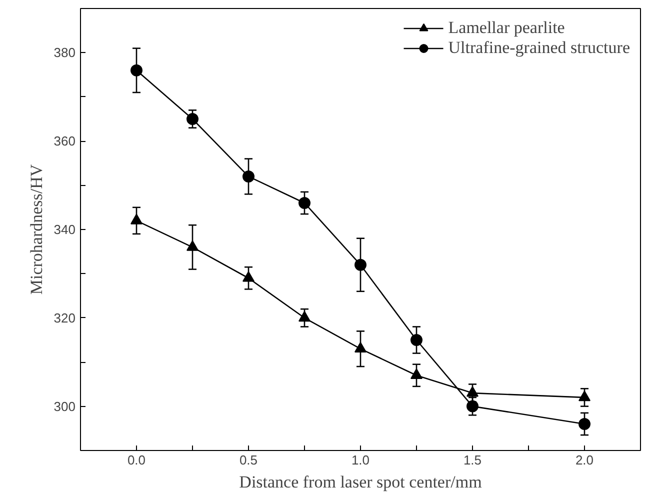  I want to click on x-tick-label: 0.0, so click(136, 460).